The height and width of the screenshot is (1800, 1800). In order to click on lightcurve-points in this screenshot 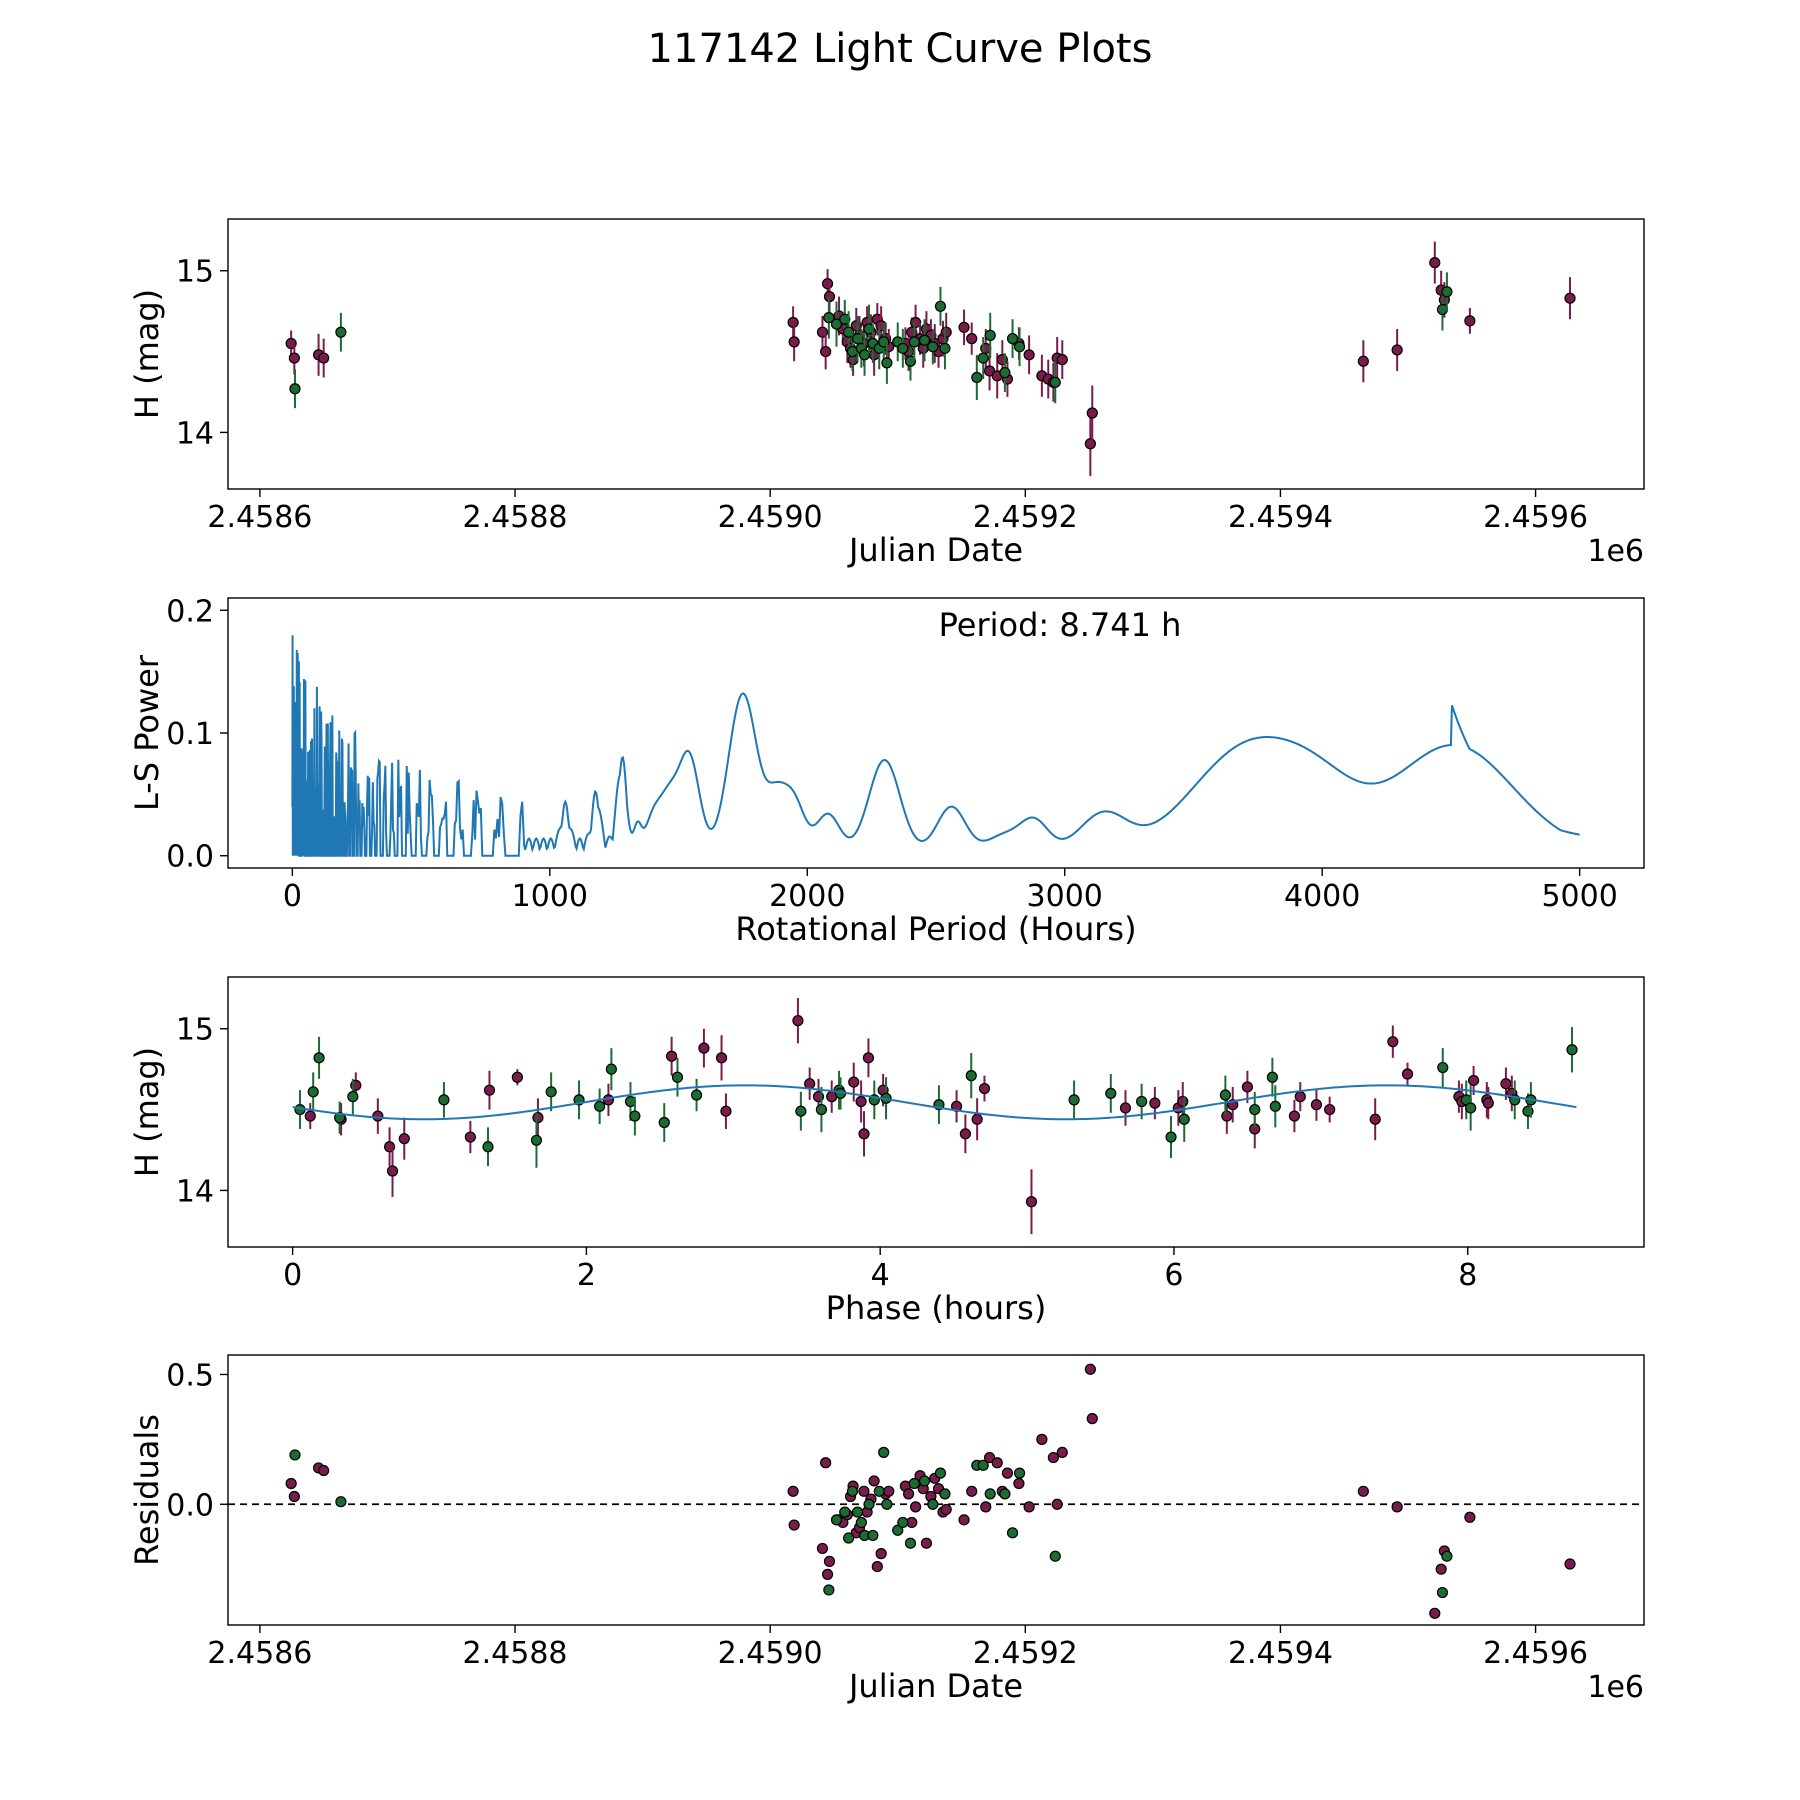, I will do `click(930, 359)`.